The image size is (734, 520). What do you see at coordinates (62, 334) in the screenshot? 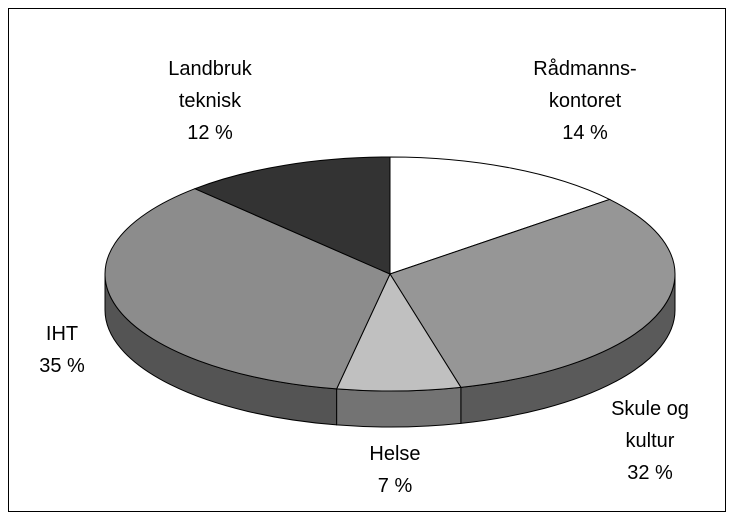
I see `slice-label: IHT` at bounding box center [62, 334].